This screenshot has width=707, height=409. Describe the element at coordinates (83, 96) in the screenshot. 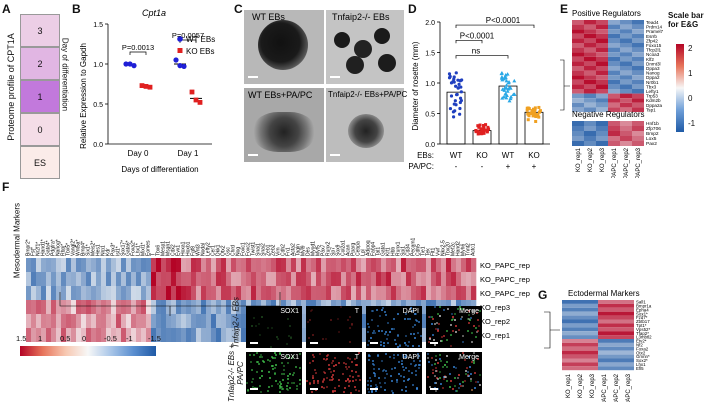

I see `panel-b-ylabel: Relative Expression to Gapdh` at that location.